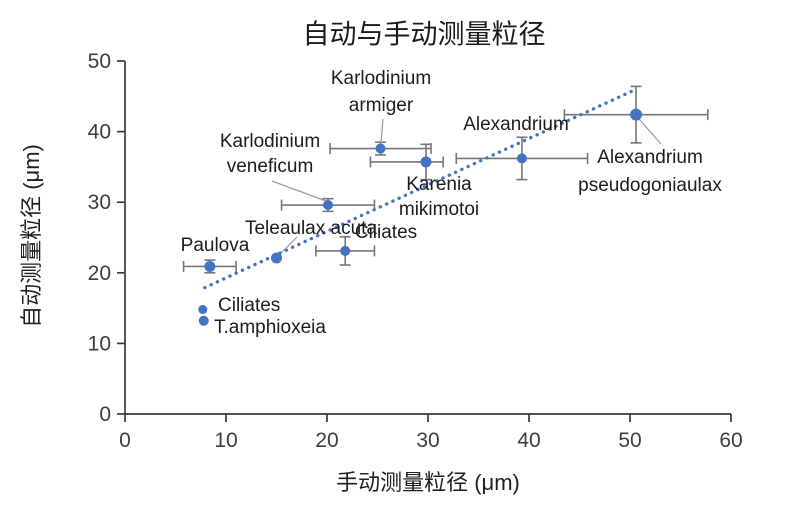  I want to click on point-label-armiger-6: armiger, so click(381, 105).